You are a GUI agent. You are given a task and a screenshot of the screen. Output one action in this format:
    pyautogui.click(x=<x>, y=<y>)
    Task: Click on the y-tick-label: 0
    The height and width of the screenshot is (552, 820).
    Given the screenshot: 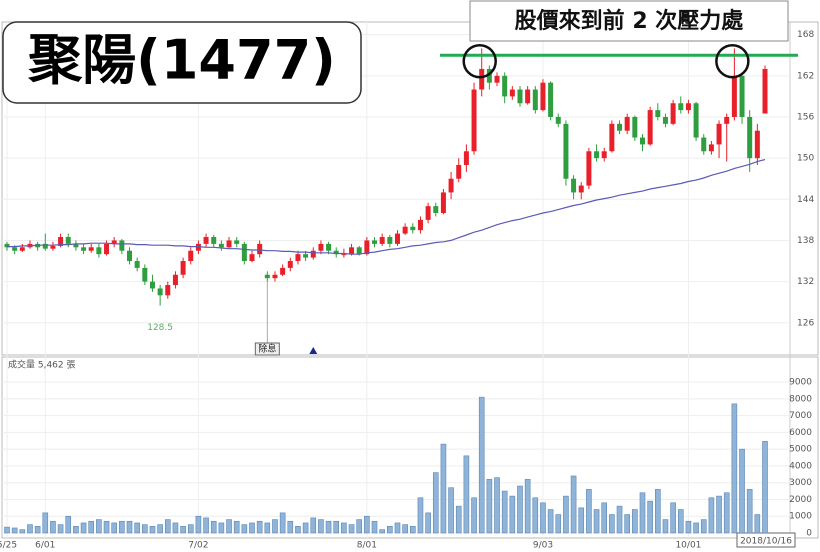 What is the action you would take?
    pyautogui.click(x=809, y=534)
    